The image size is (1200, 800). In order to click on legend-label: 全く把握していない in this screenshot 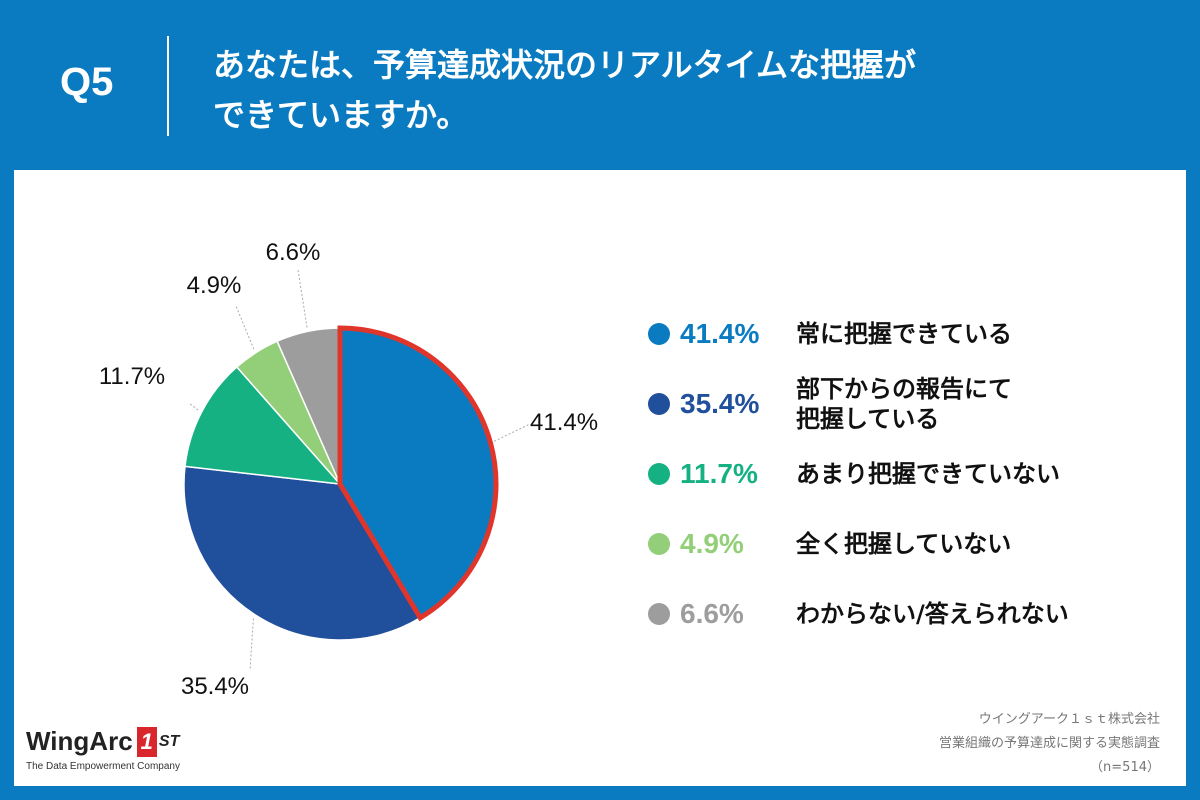, I will do `click(903, 544)`.